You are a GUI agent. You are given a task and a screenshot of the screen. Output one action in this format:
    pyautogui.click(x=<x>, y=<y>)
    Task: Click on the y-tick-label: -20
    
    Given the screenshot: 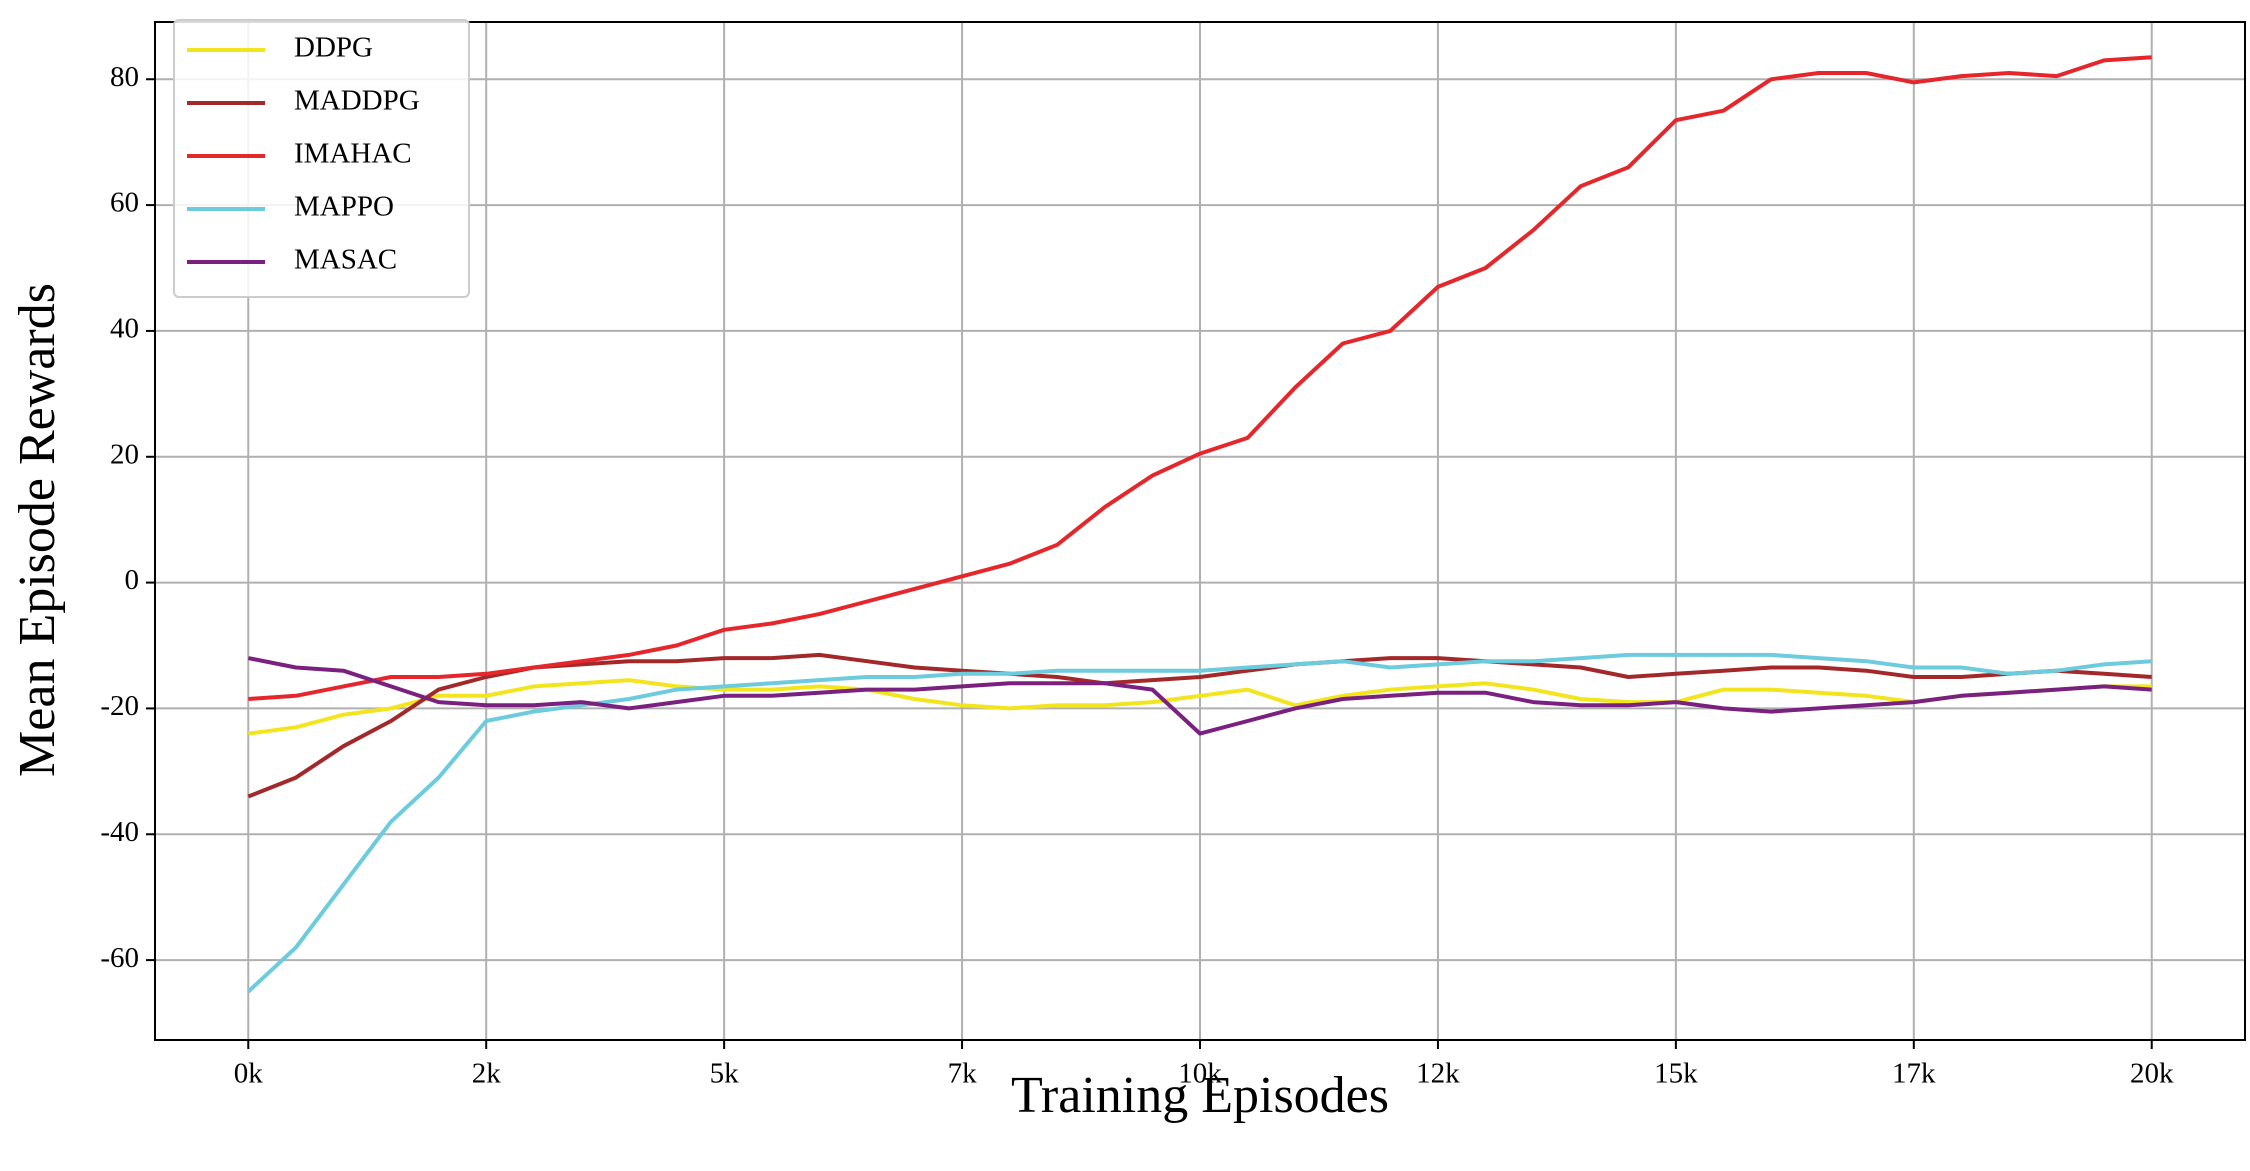 What is the action you would take?
    pyautogui.click(x=119, y=706)
    